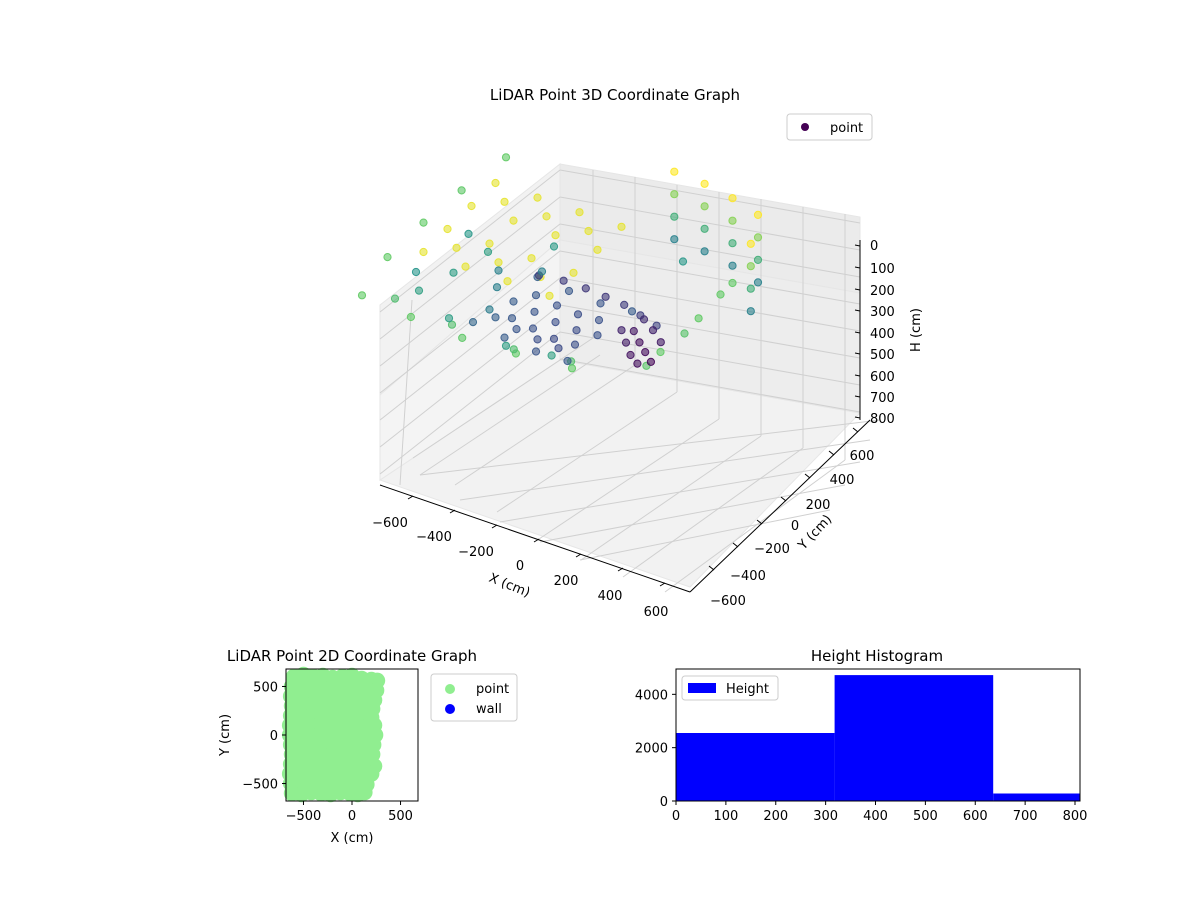  Describe the element at coordinates (882, 398) in the screenshot. I see `scatter3d-z-tick-label: 700` at that location.